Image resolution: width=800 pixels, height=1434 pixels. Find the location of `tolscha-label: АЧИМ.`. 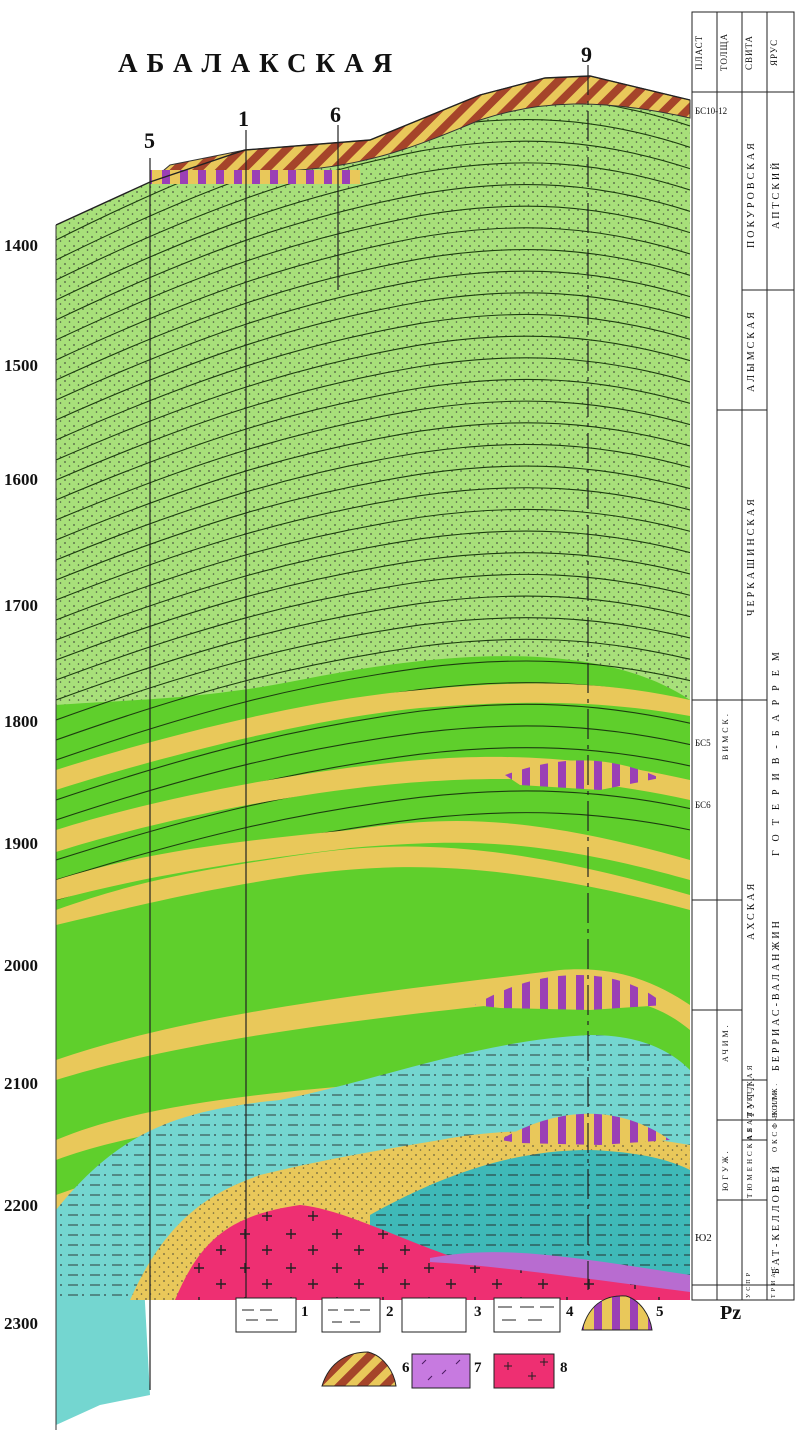

tolscha-label: АЧИМ. is located at coordinates (725, 1042).